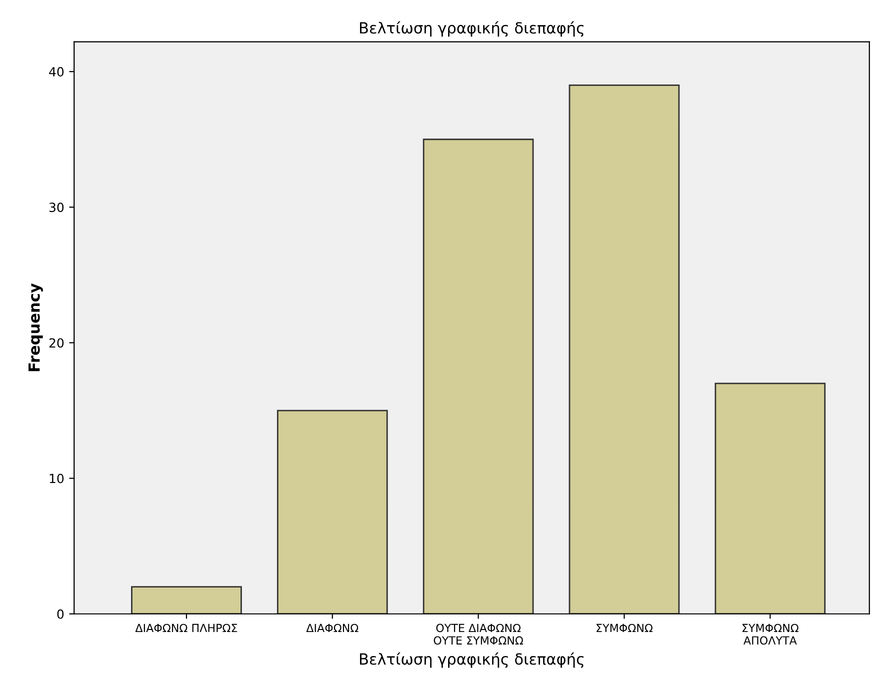  Describe the element at coordinates (56, 343) in the screenshot. I see `y-tick-label: 20` at that location.